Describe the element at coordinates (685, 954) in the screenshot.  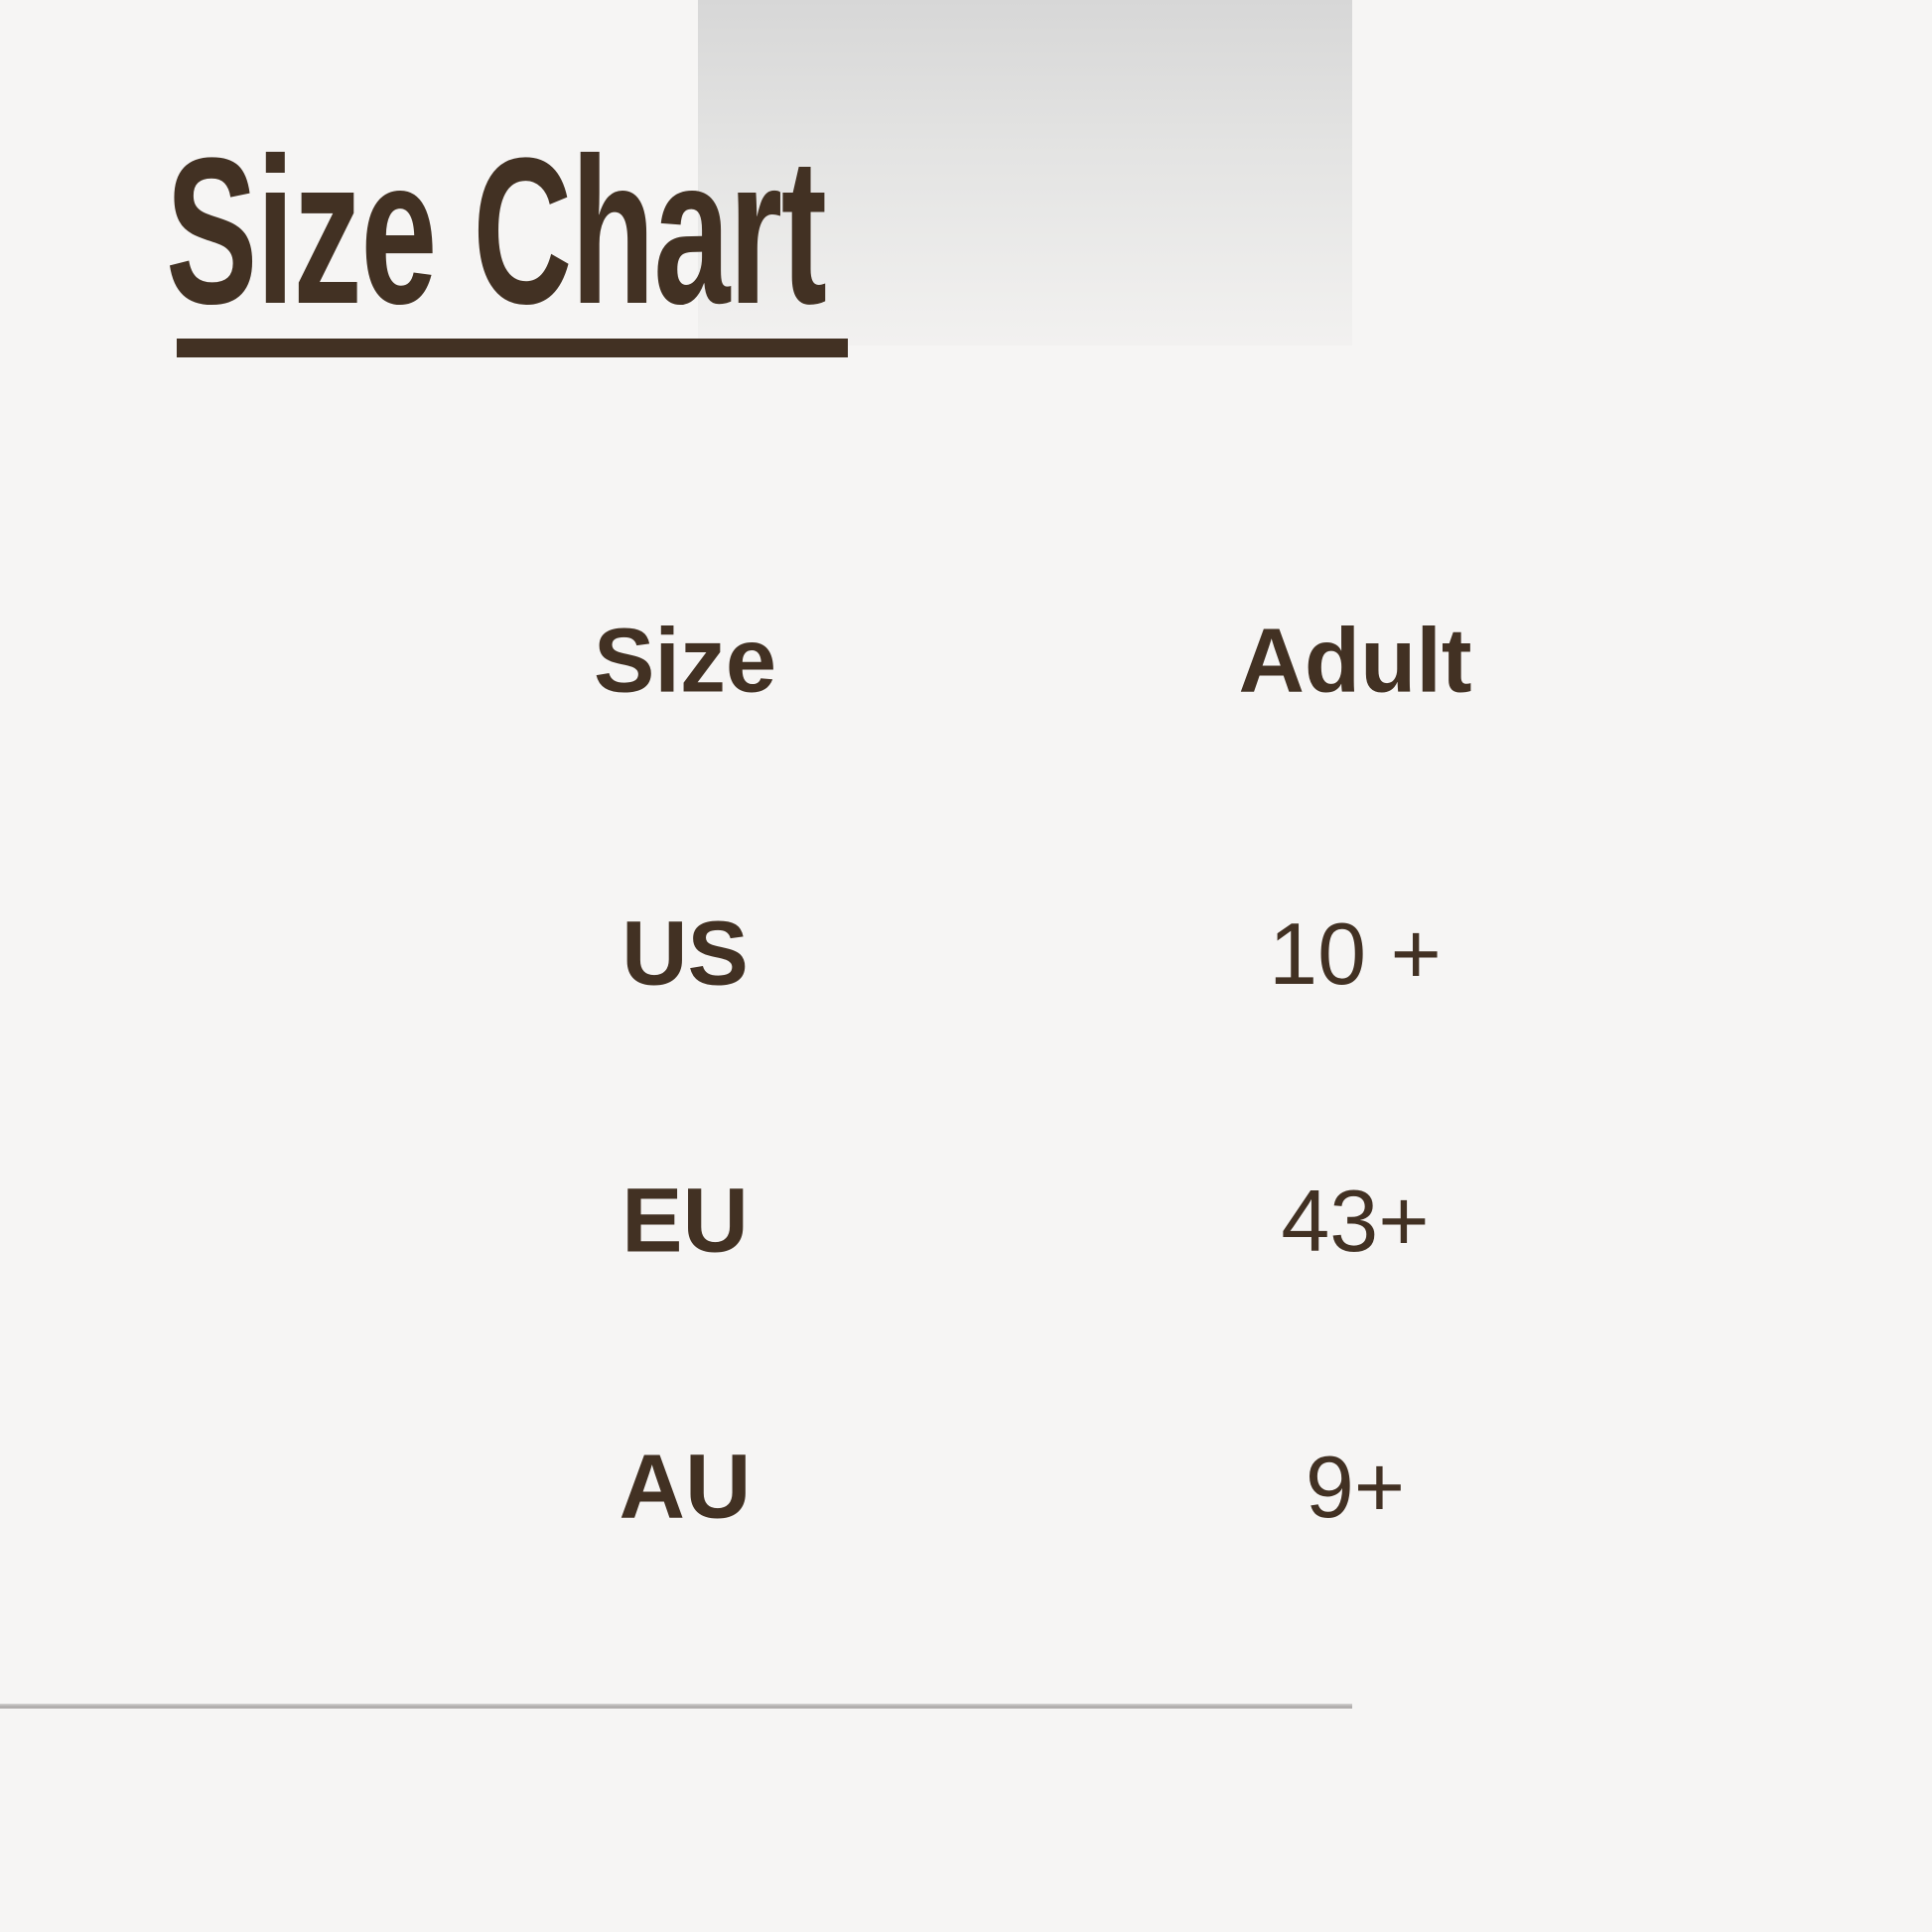
I see `row-label-us: US` at that location.